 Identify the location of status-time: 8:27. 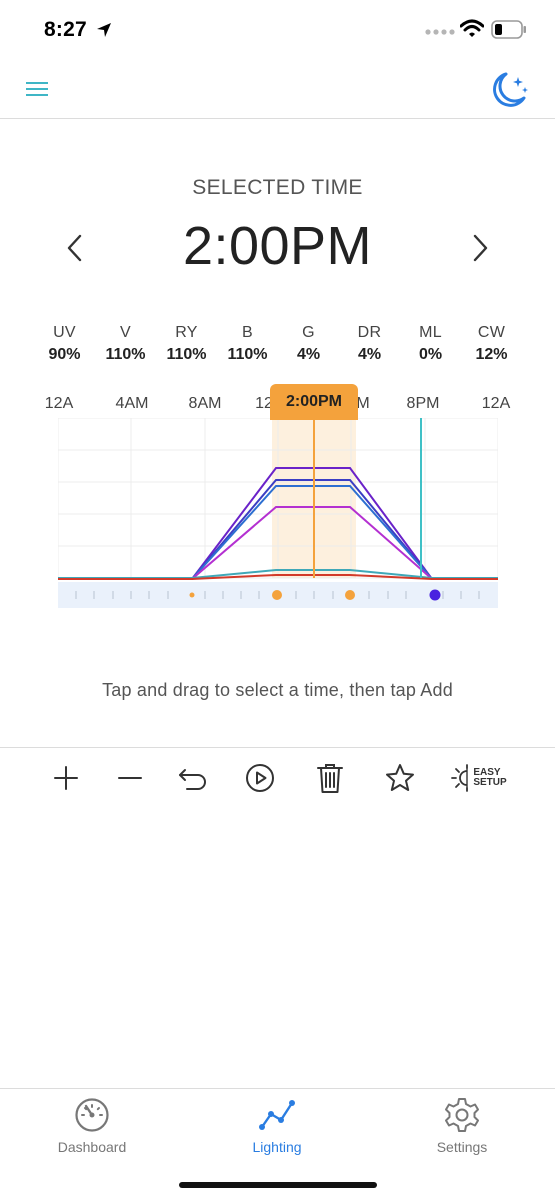
(65, 29).